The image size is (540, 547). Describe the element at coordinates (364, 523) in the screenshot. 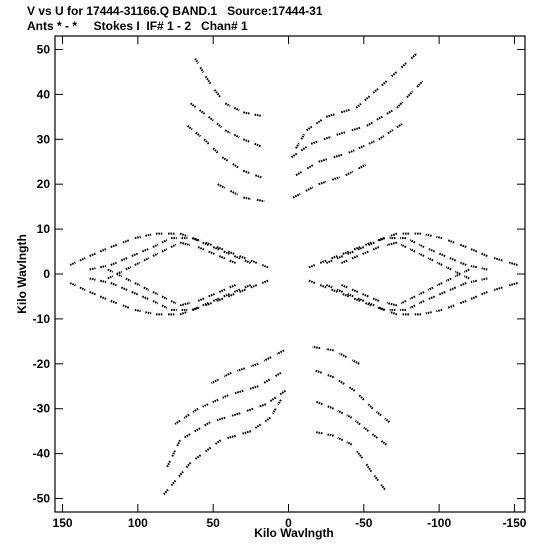

I see `x-tick-label: -50` at that location.